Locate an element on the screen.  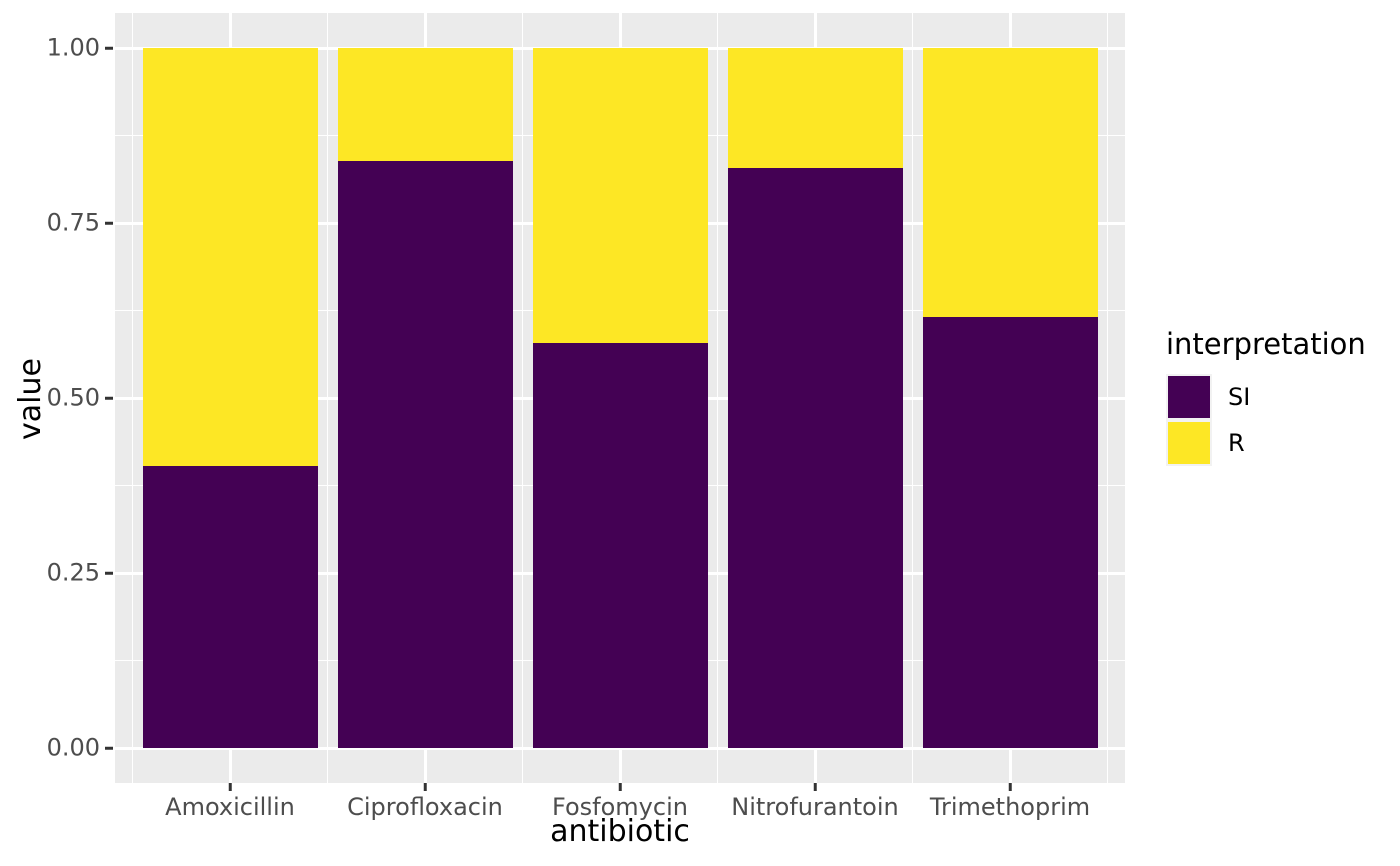
y-tick-label: 0.50 is located at coordinates (73, 397).